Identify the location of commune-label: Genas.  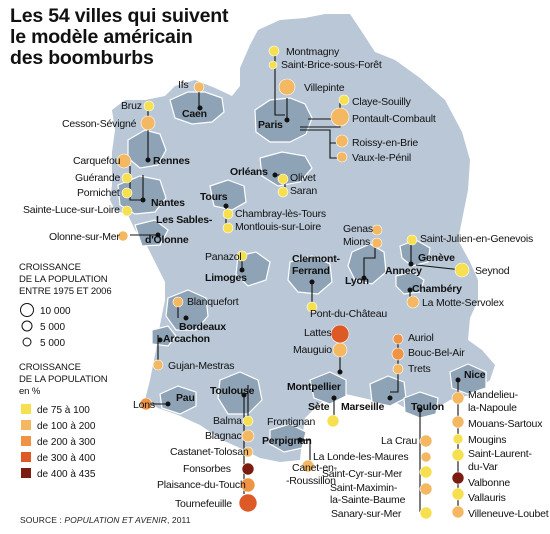
(358, 229).